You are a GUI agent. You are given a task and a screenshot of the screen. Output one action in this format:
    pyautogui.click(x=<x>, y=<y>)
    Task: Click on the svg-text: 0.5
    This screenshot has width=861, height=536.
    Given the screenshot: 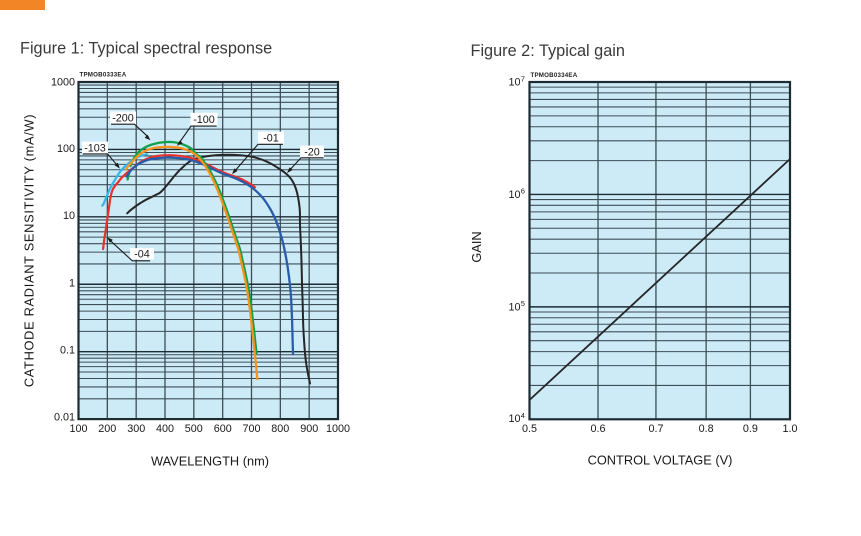 What is the action you would take?
    pyautogui.click(x=529, y=429)
    